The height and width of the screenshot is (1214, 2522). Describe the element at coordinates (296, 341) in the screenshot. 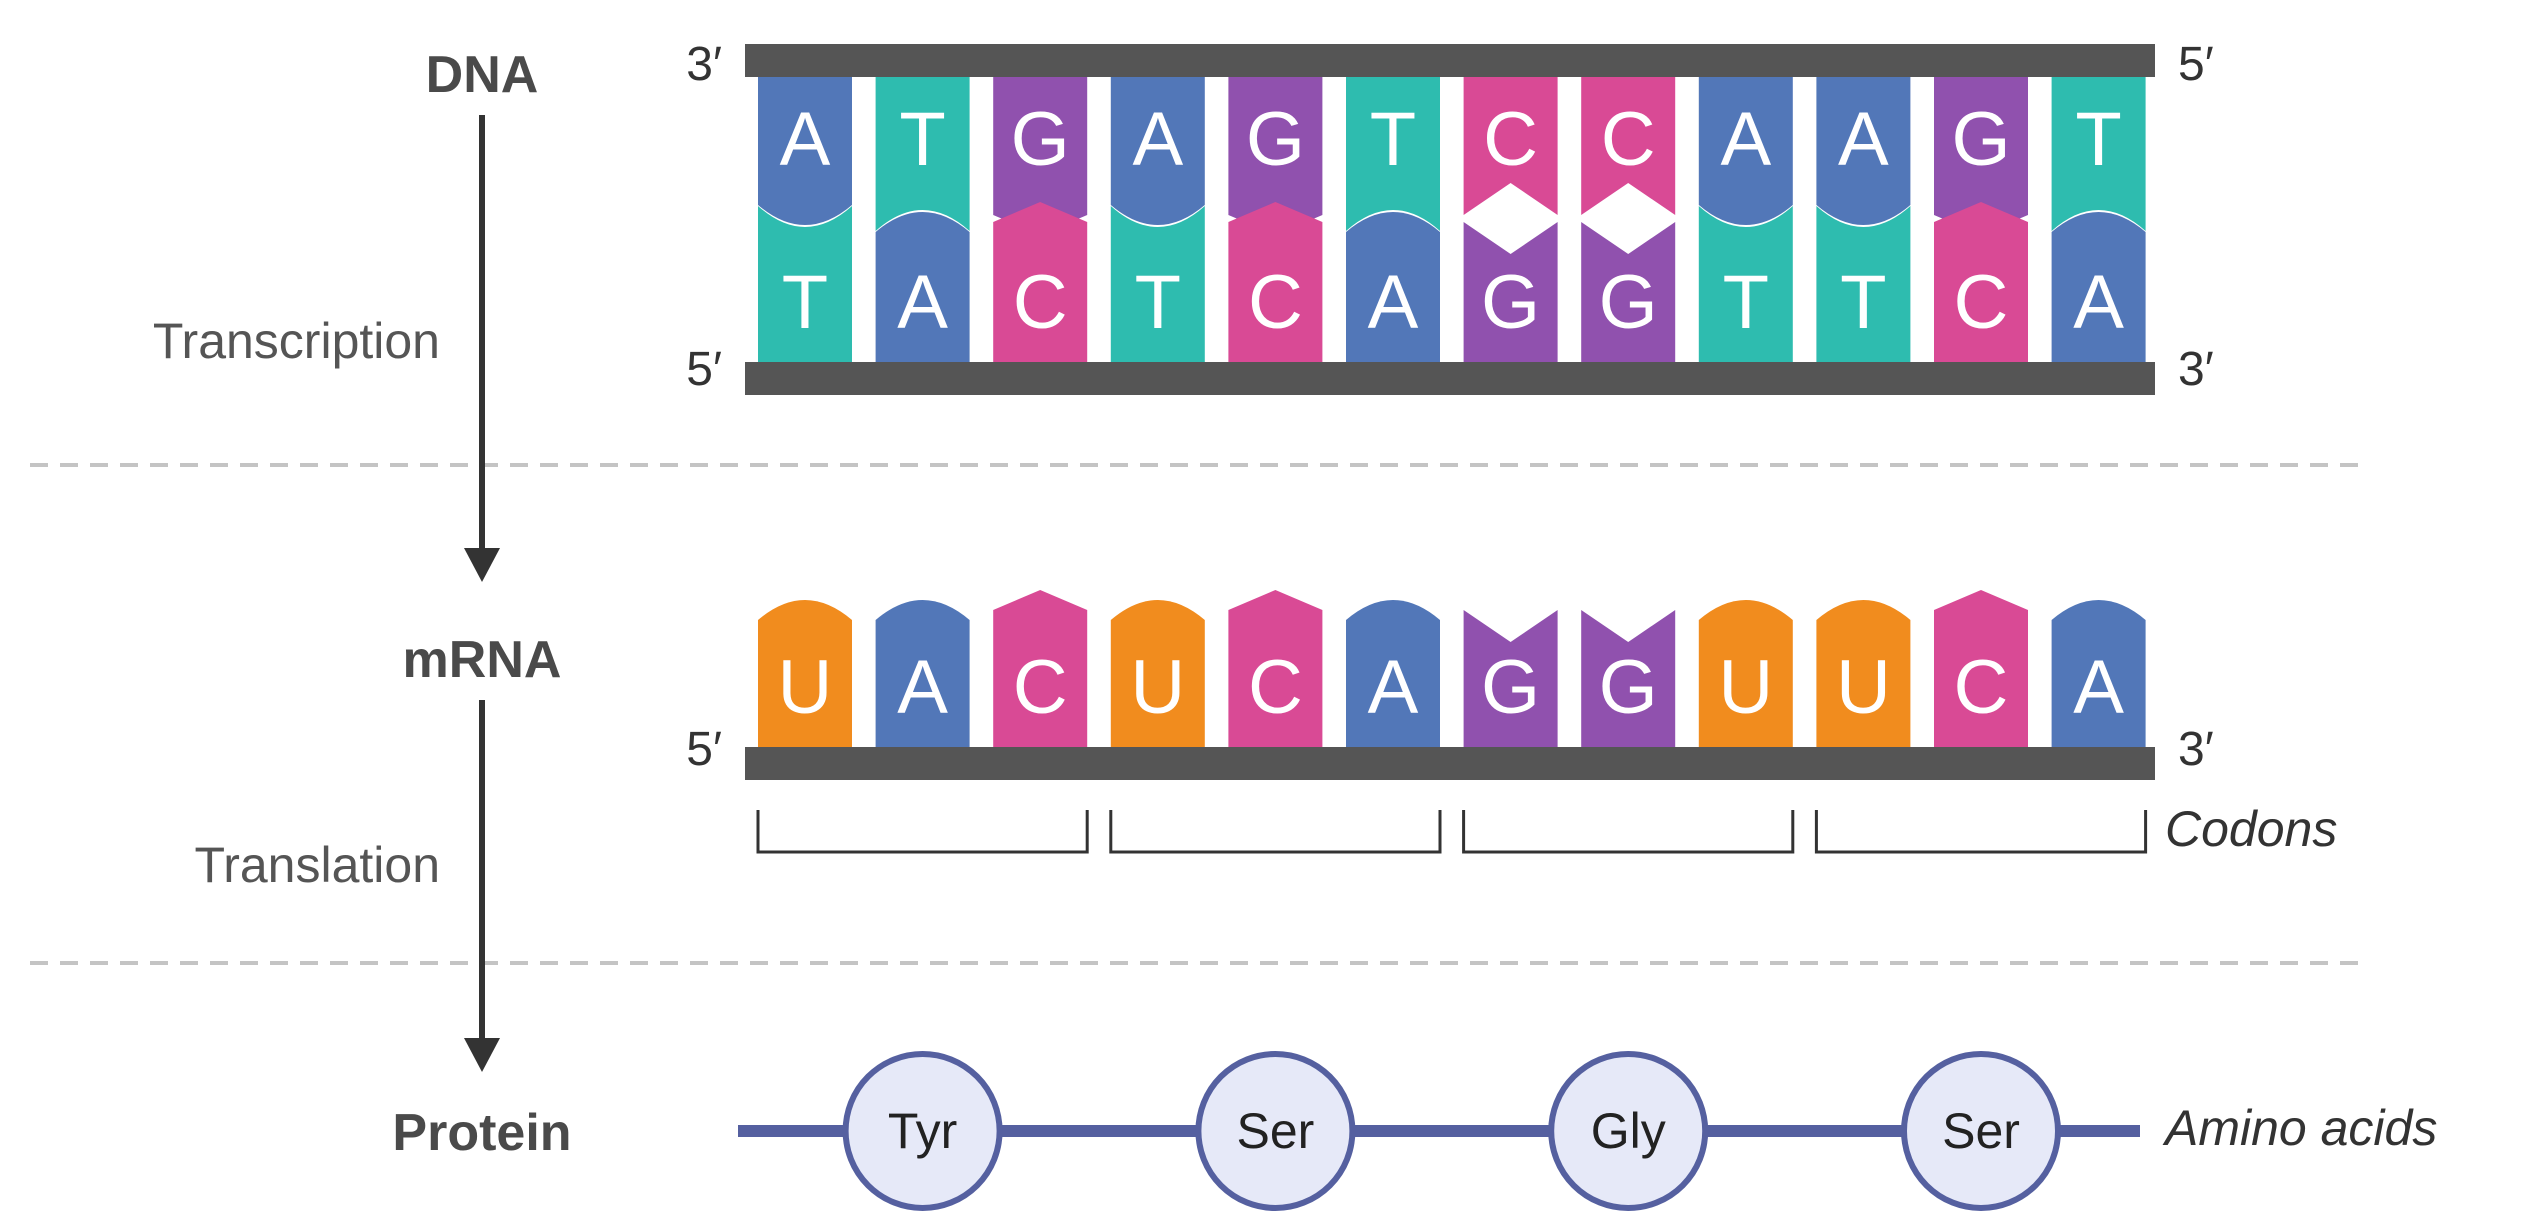

I see `process-label-transcription: Transcription` at that location.